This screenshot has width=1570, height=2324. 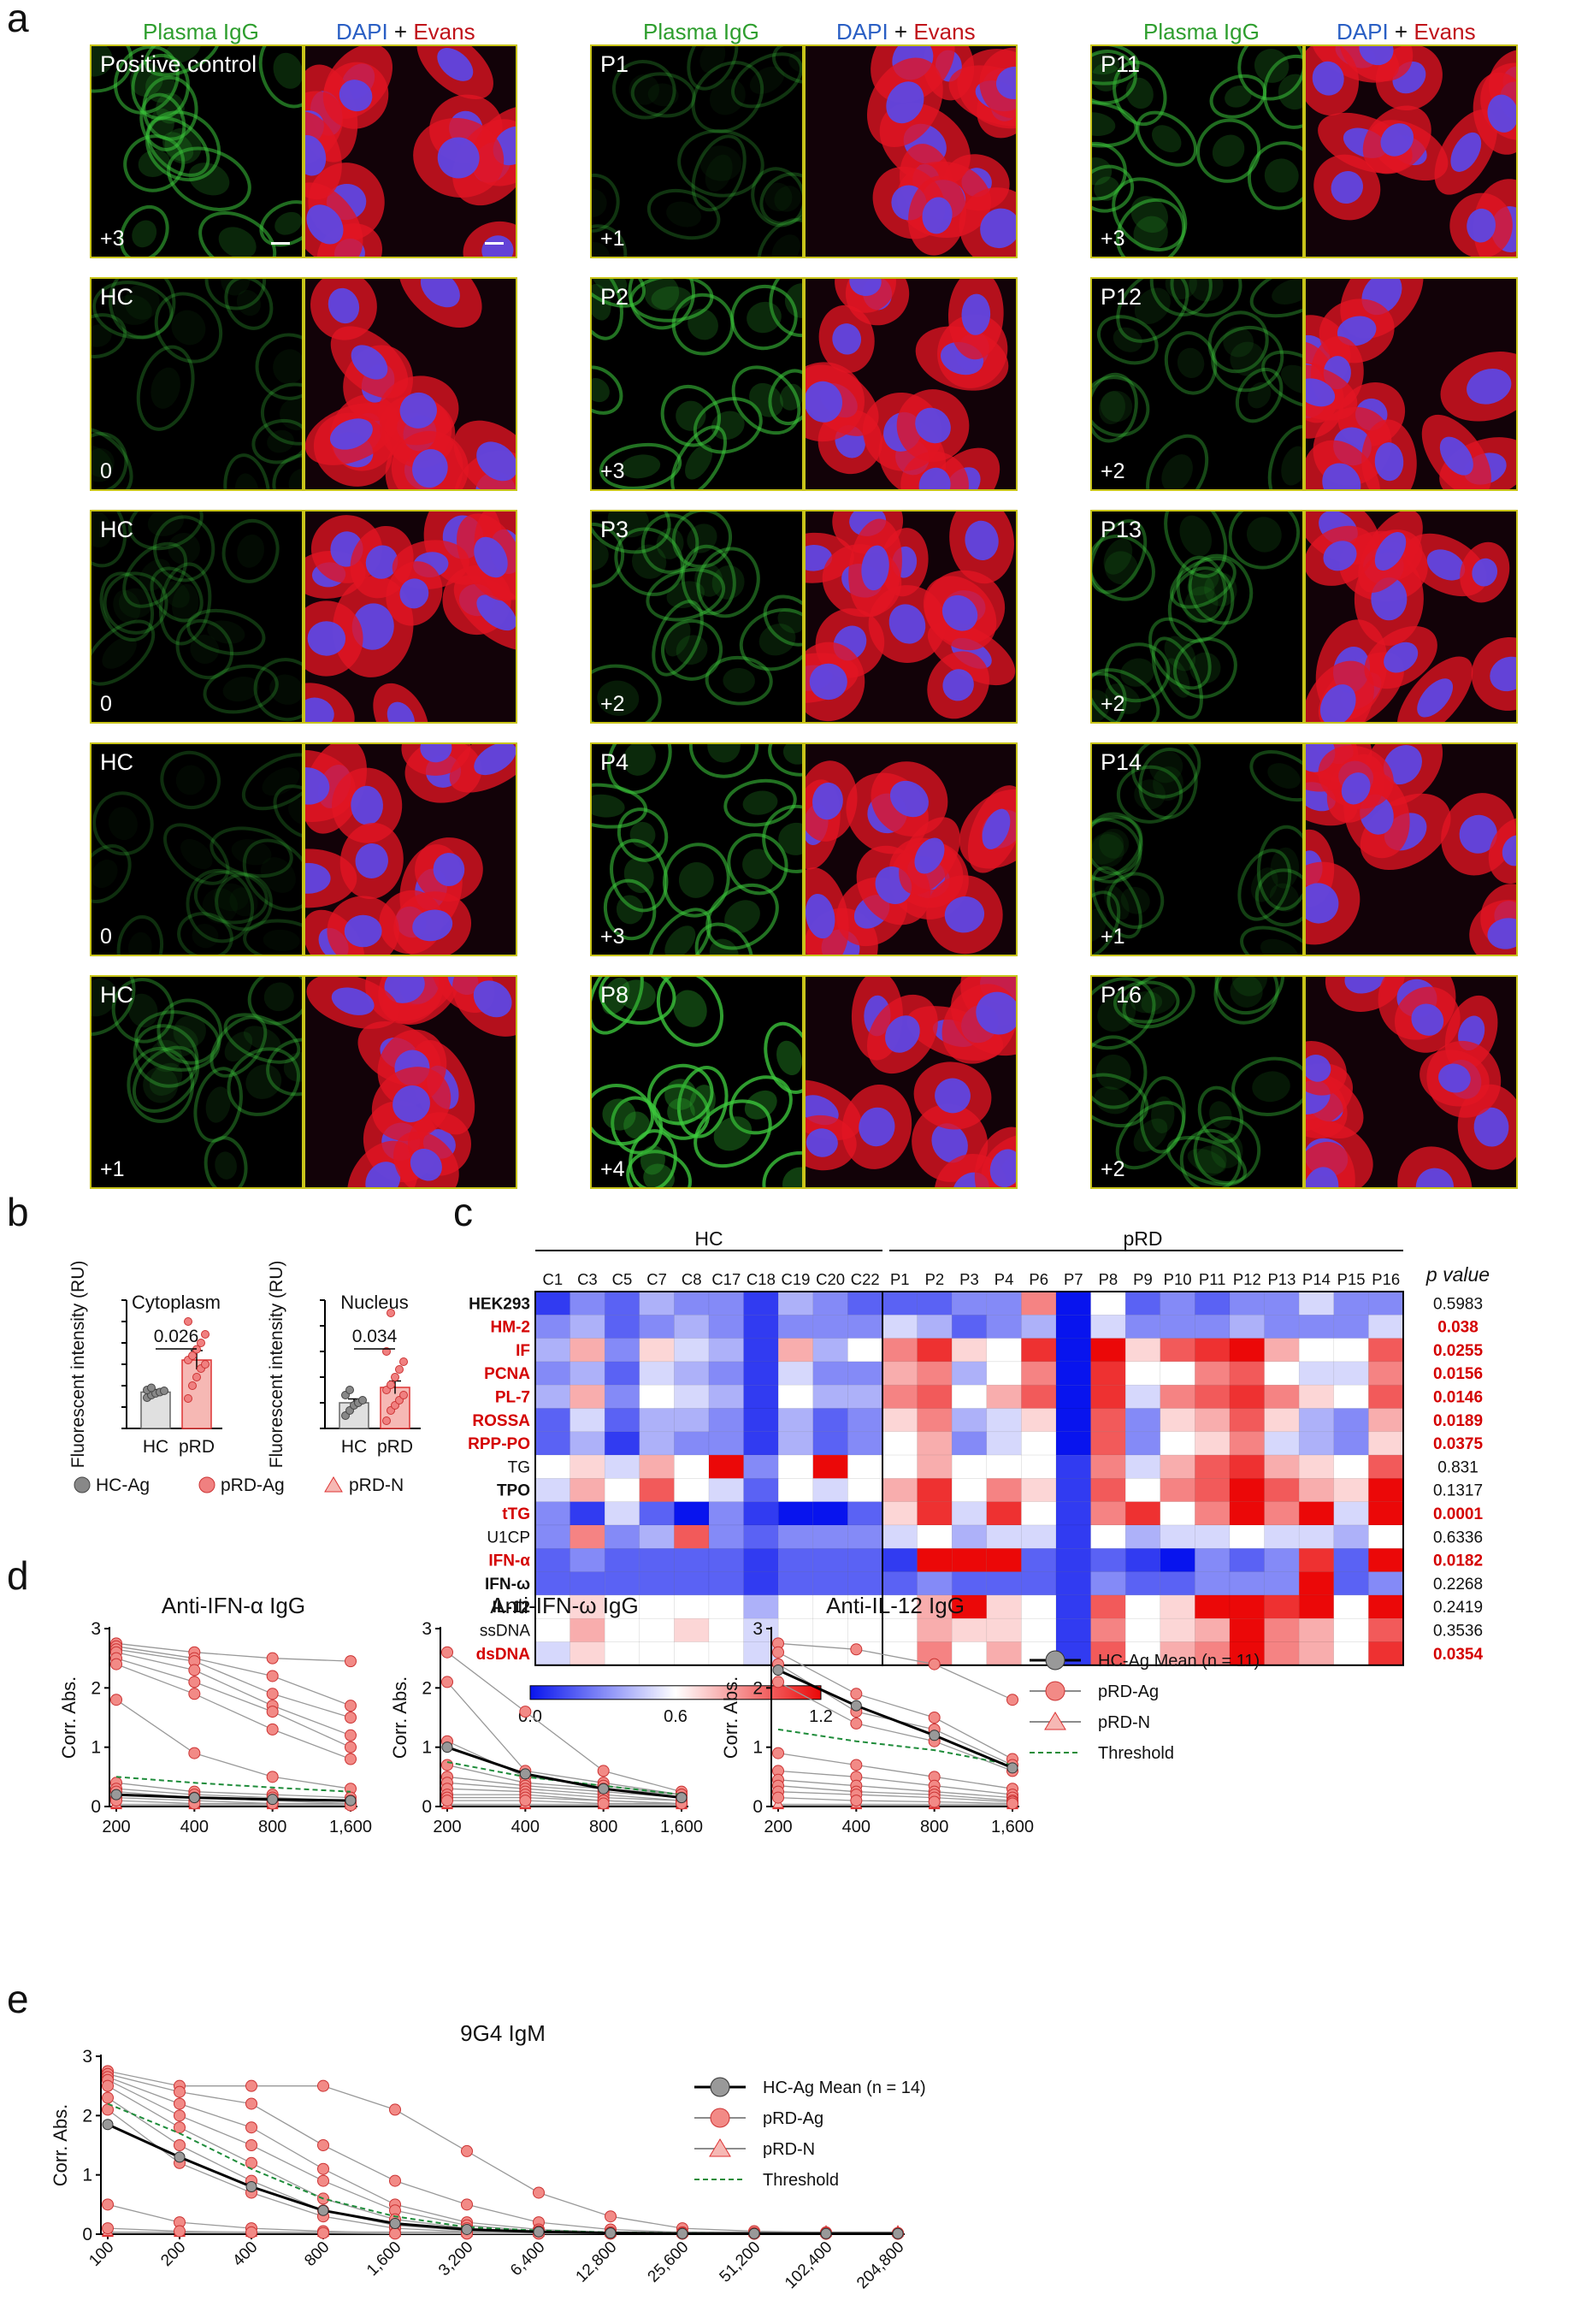 I want to click on tile-label: HC, so click(x=116, y=297).